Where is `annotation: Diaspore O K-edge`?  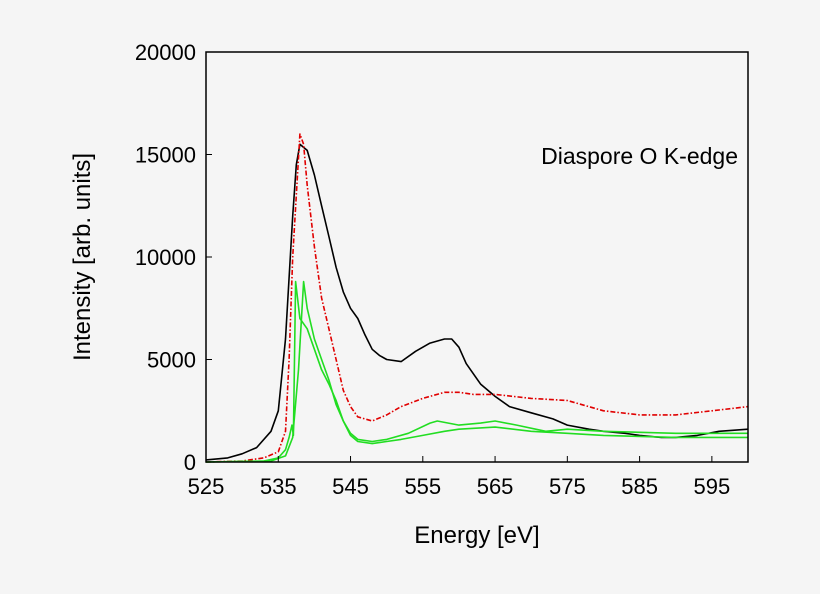 annotation: Diaspore O K-edge is located at coordinates (639, 156).